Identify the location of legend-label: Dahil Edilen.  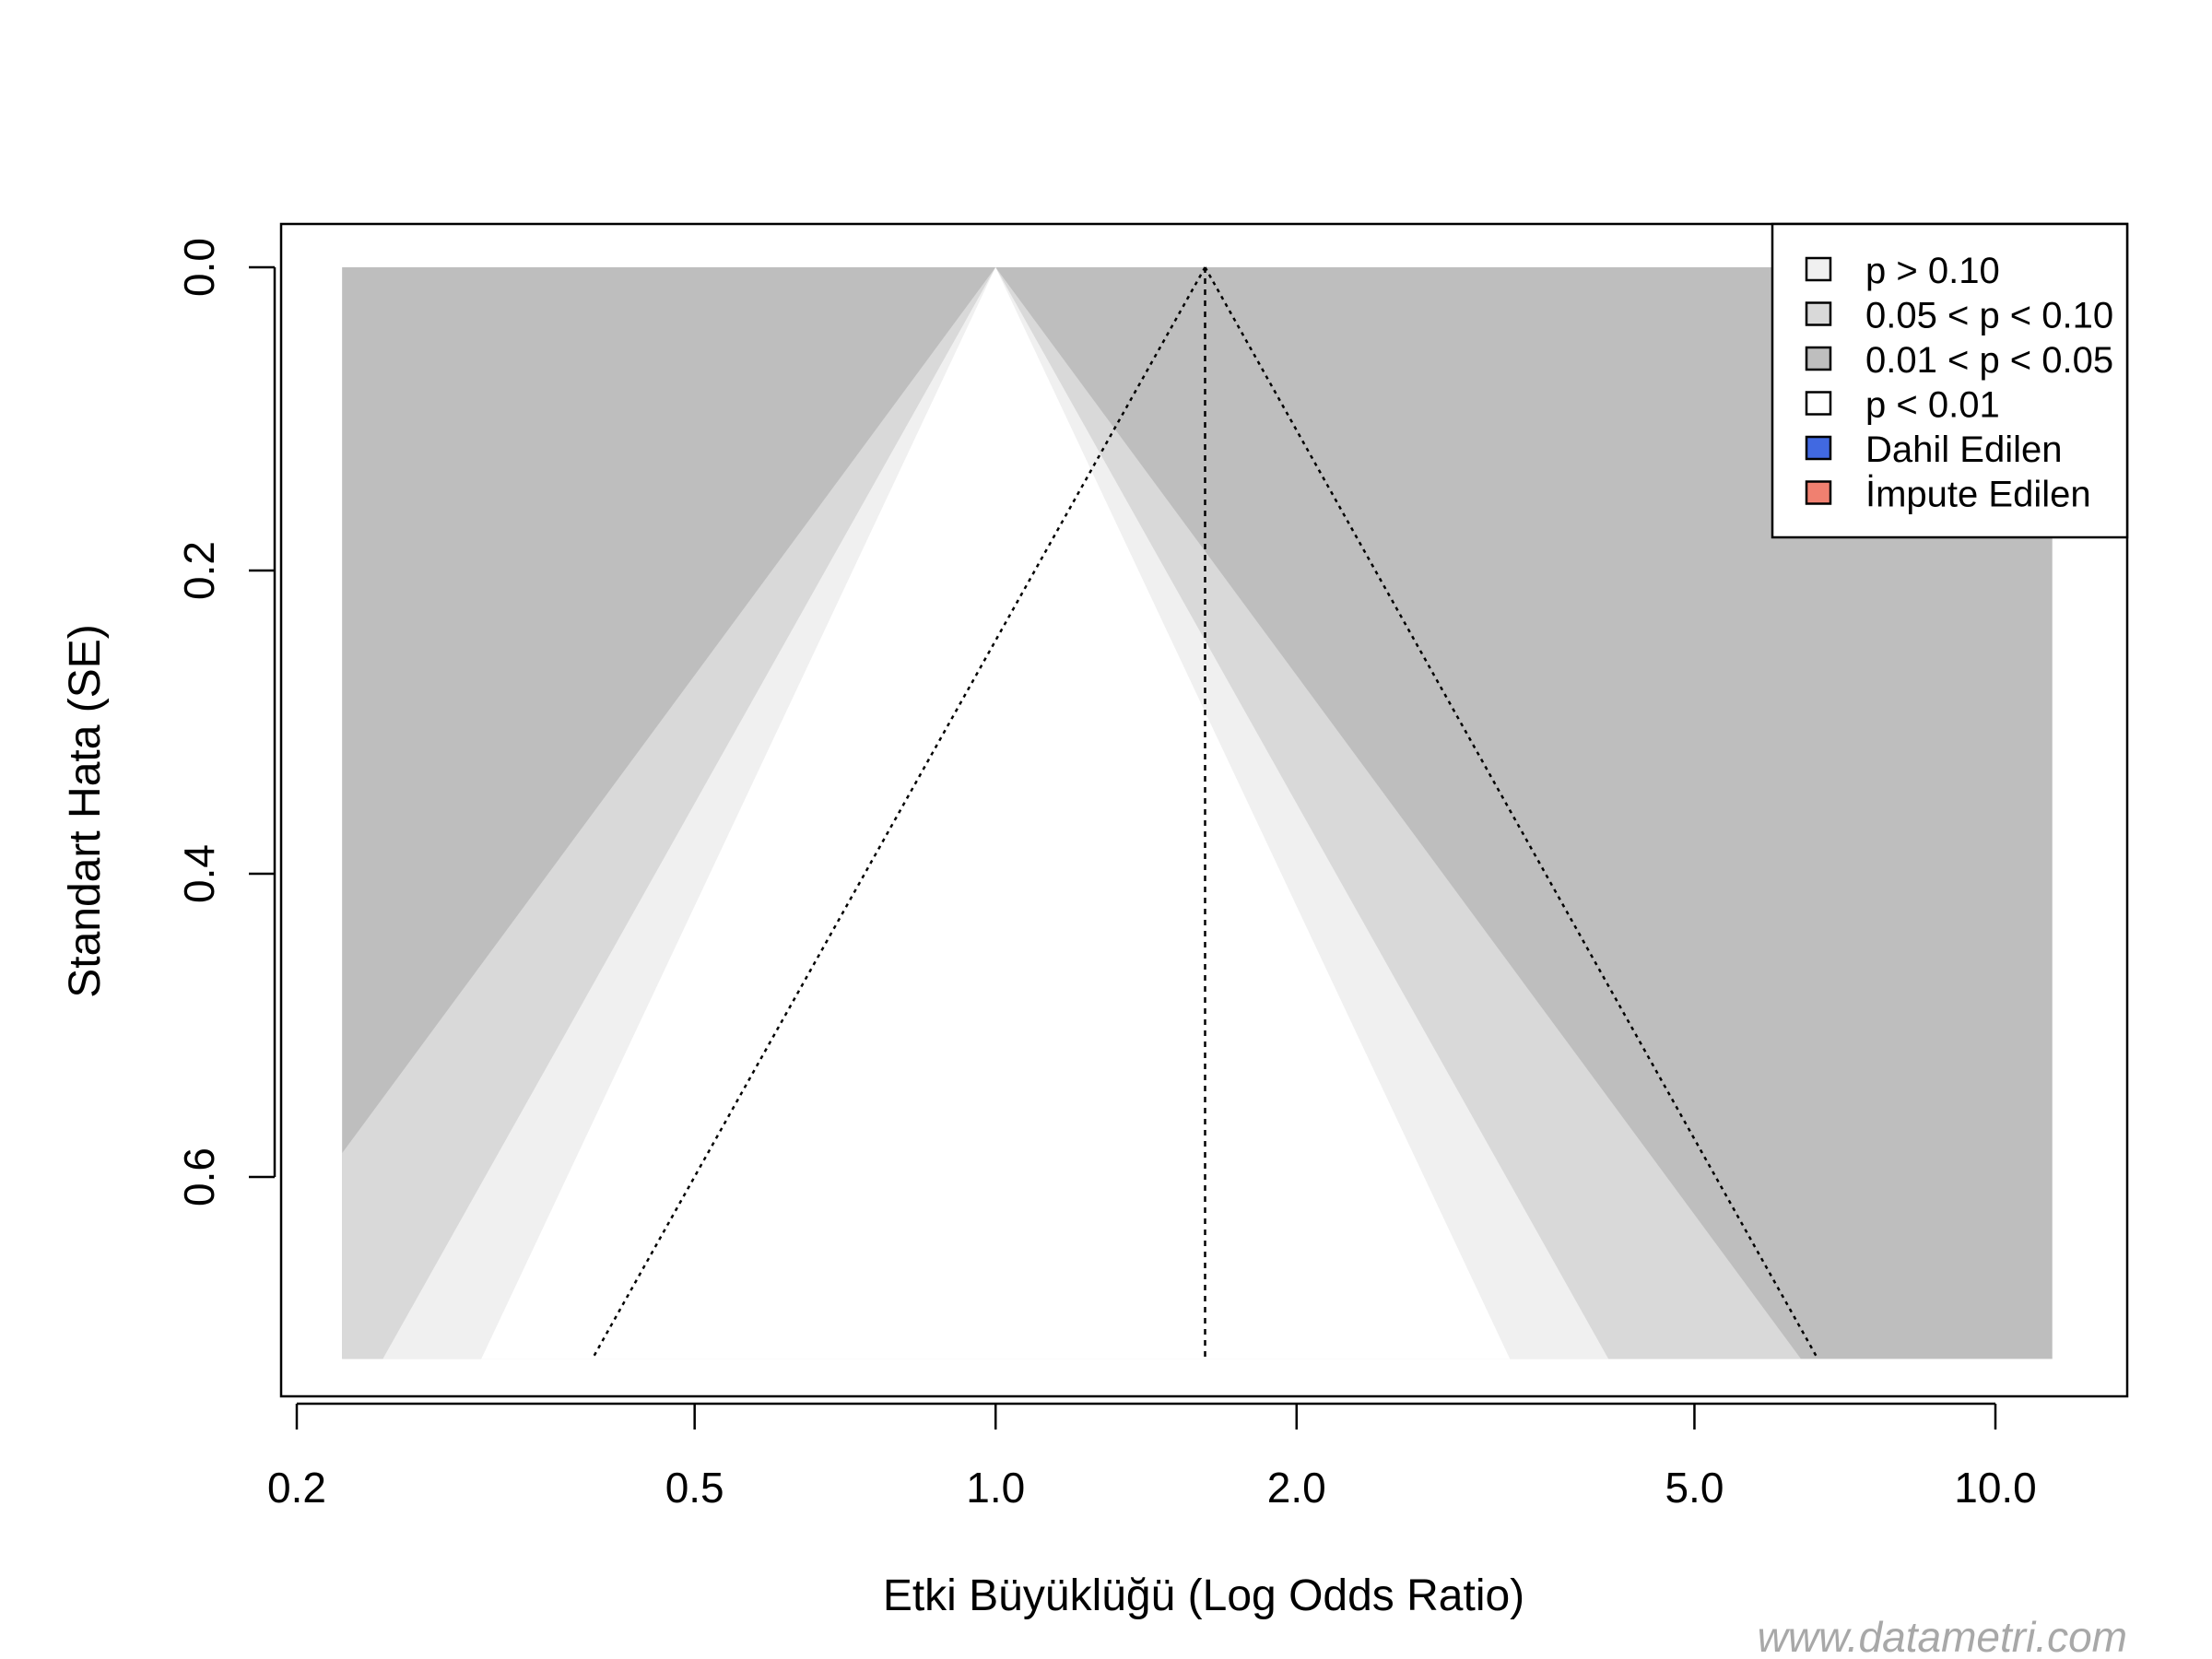
(1963, 449).